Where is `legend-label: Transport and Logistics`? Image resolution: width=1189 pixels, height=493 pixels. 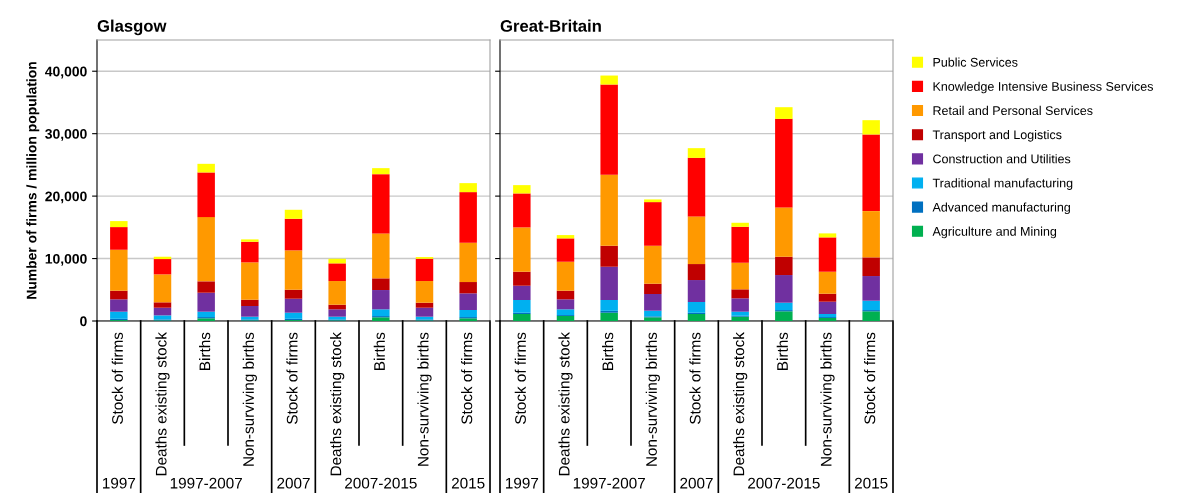 legend-label: Transport and Logistics is located at coordinates (997, 136).